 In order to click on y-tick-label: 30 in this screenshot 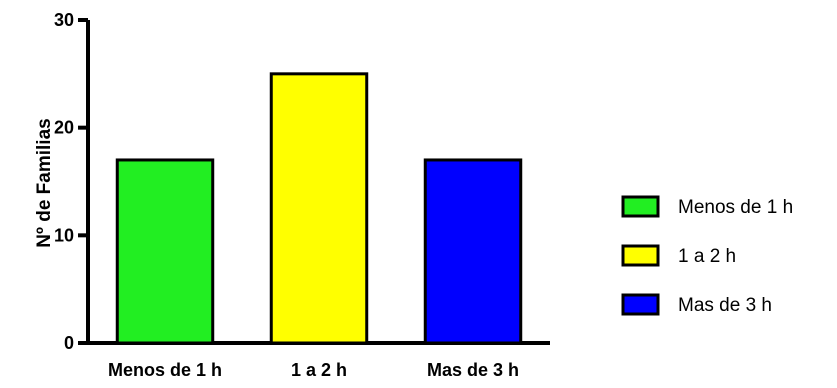, I will do `click(64, 20)`.